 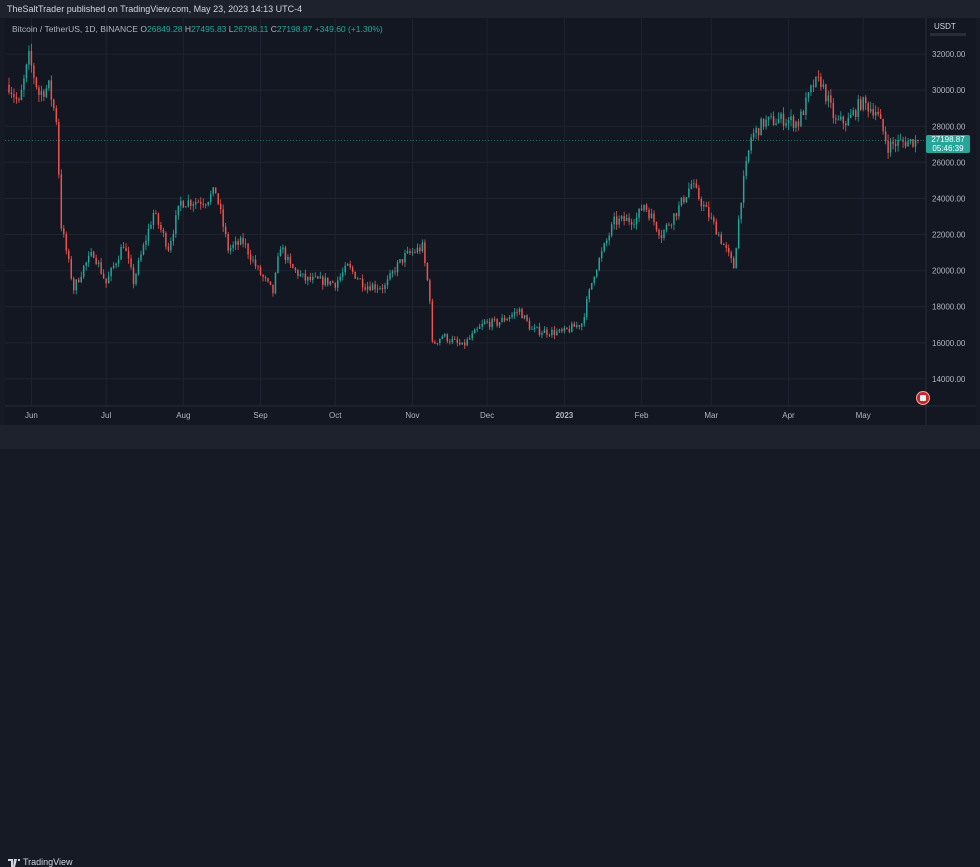 What do you see at coordinates (335, 415) in the screenshot?
I see `time-tick-label: Oct` at bounding box center [335, 415].